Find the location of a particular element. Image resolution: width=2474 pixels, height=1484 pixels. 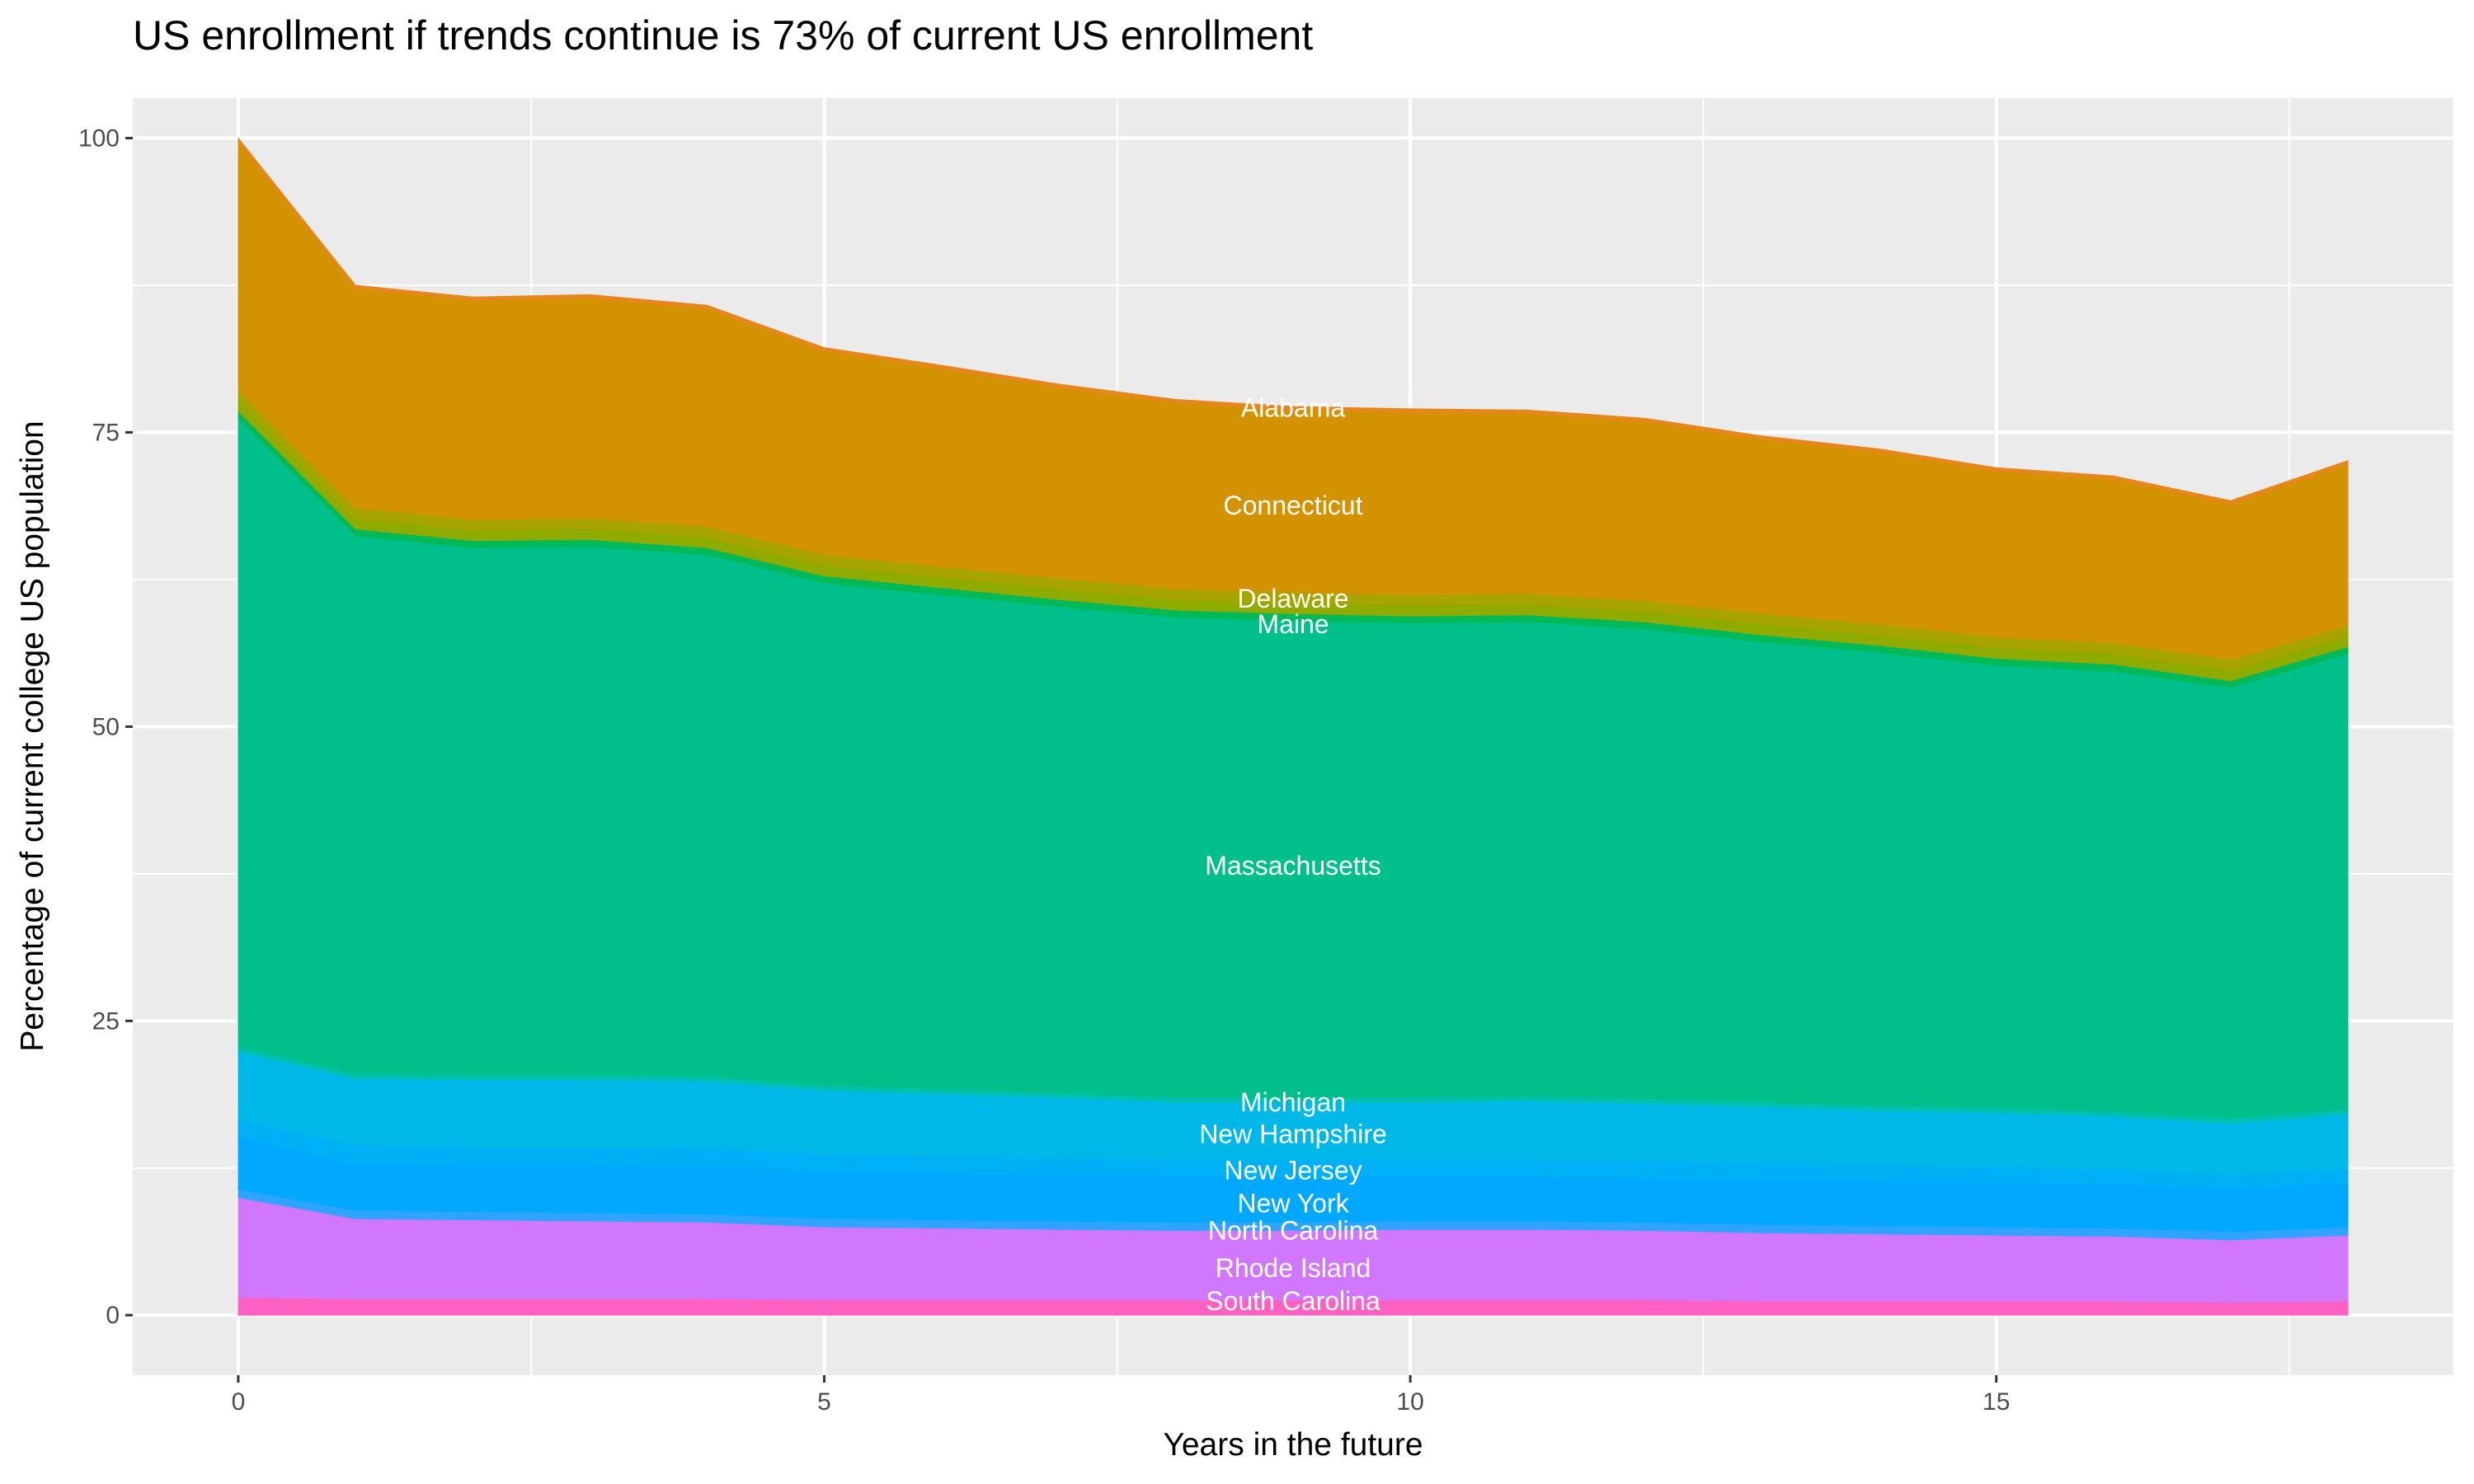

area-label: Delaware is located at coordinates (1292, 598).